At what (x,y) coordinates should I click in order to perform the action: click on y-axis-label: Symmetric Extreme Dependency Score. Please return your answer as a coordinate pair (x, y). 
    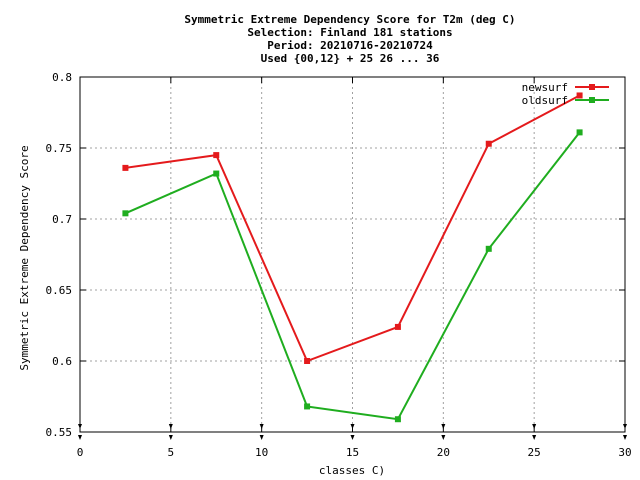
    Looking at the image, I should click on (24, 257).